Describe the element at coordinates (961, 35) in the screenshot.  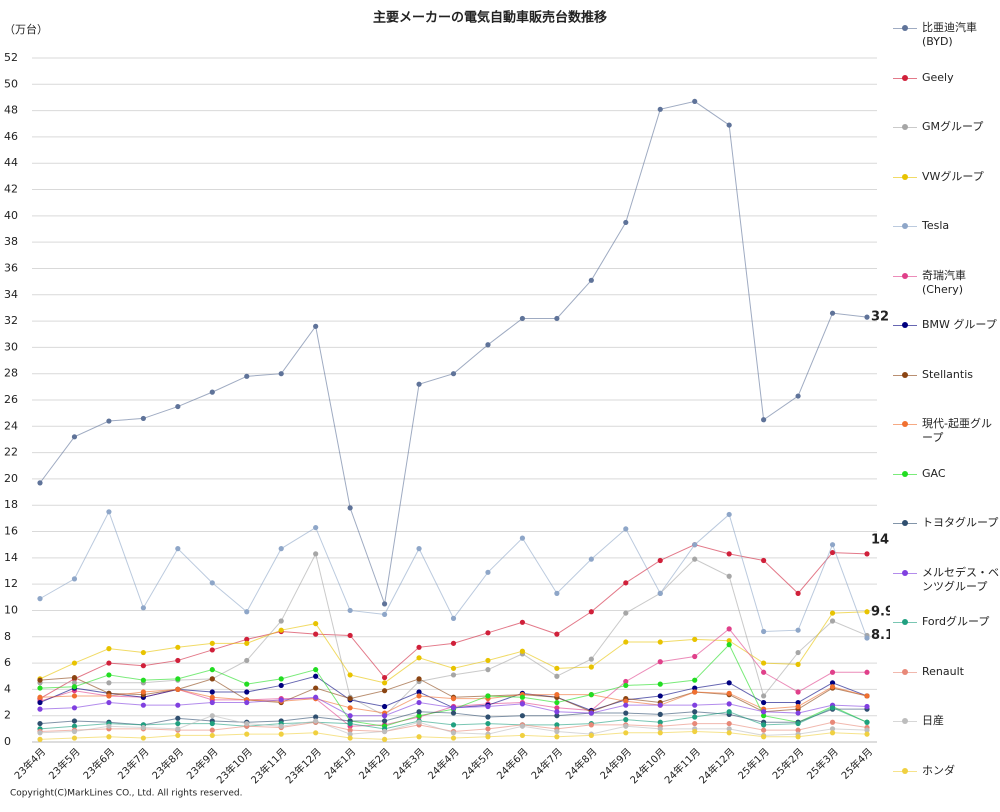
I see `legend-label: 比亜迪汽車 (BYD)` at that location.